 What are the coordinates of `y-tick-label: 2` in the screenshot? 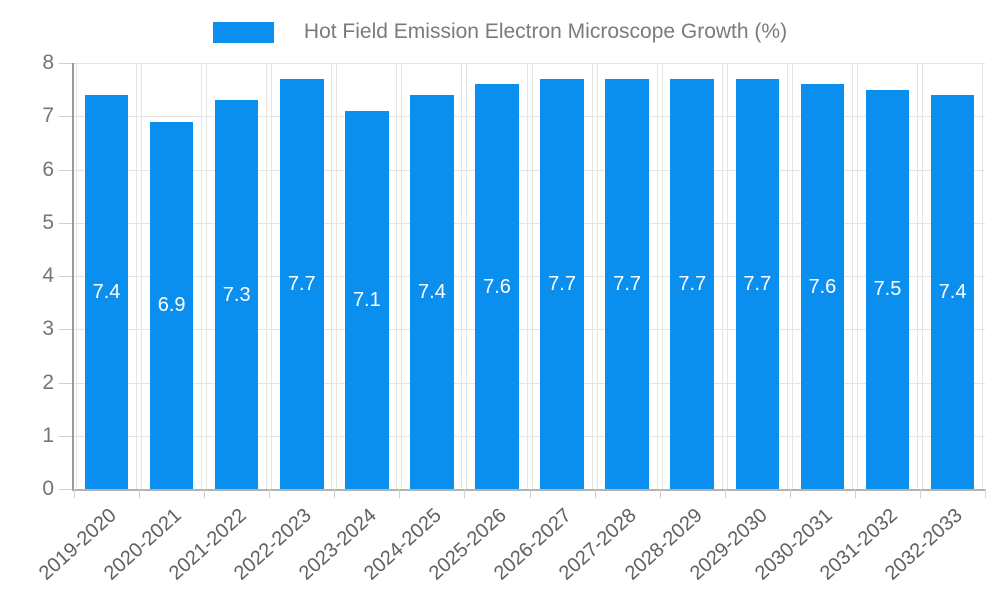 It's located at (48, 382).